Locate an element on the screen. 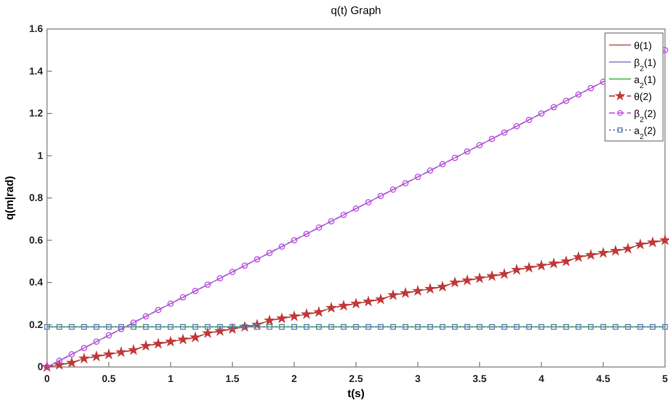  x-tick-label: 2.5 is located at coordinates (356, 380).